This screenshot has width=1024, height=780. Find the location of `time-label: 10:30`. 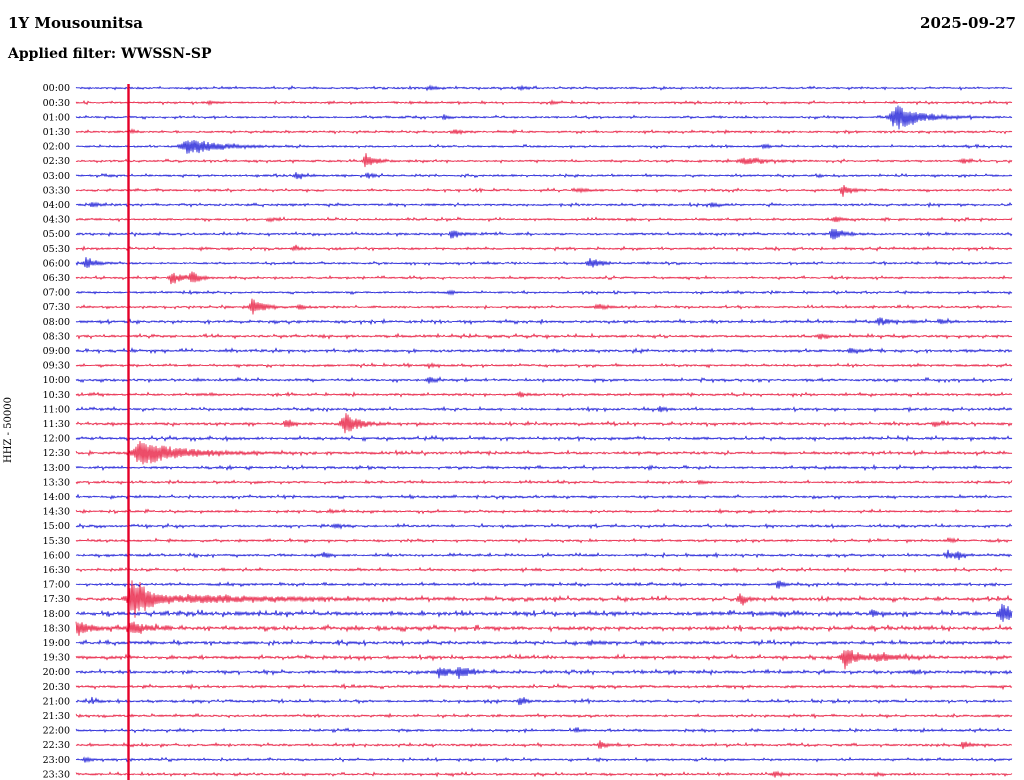

time-label: 10:30 is located at coordinates (56, 395).